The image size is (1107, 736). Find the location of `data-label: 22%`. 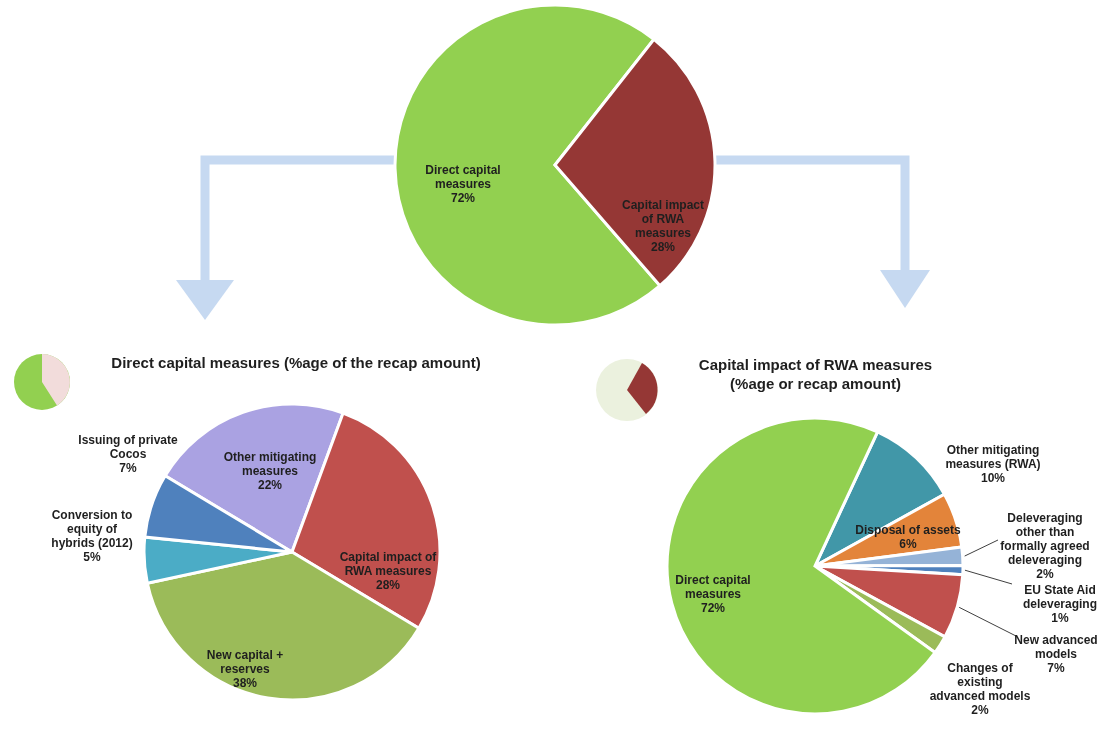

data-label: 22% is located at coordinates (270, 485).